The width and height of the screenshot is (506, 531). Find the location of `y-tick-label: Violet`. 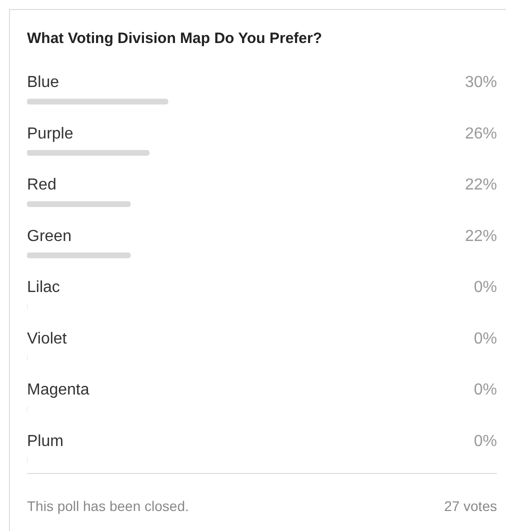

y-tick-label: Violet is located at coordinates (47, 339).